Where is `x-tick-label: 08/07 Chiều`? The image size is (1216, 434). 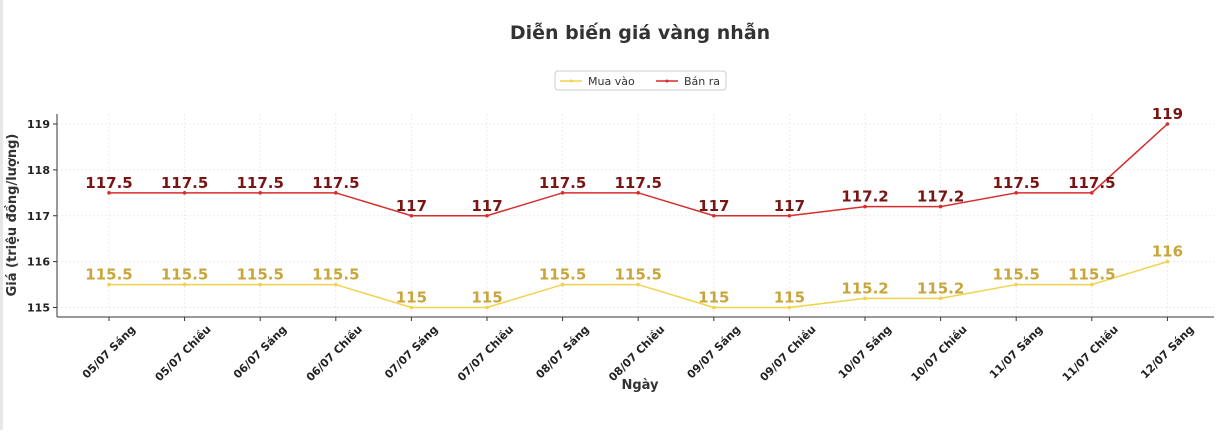
x-tick-label: 08/07 Chiều is located at coordinates (636, 353).